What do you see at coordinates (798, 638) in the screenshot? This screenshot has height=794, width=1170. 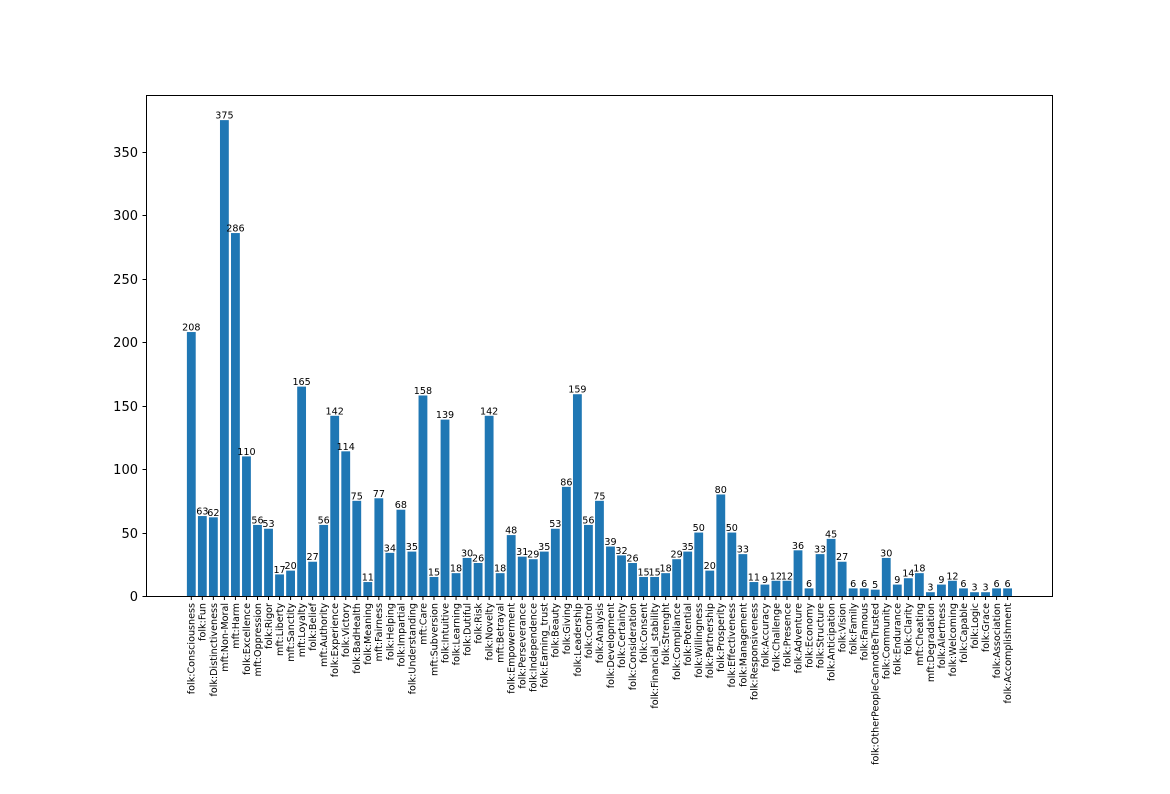 I see `x-tick-label: folk:Adventure` at bounding box center [798, 638].